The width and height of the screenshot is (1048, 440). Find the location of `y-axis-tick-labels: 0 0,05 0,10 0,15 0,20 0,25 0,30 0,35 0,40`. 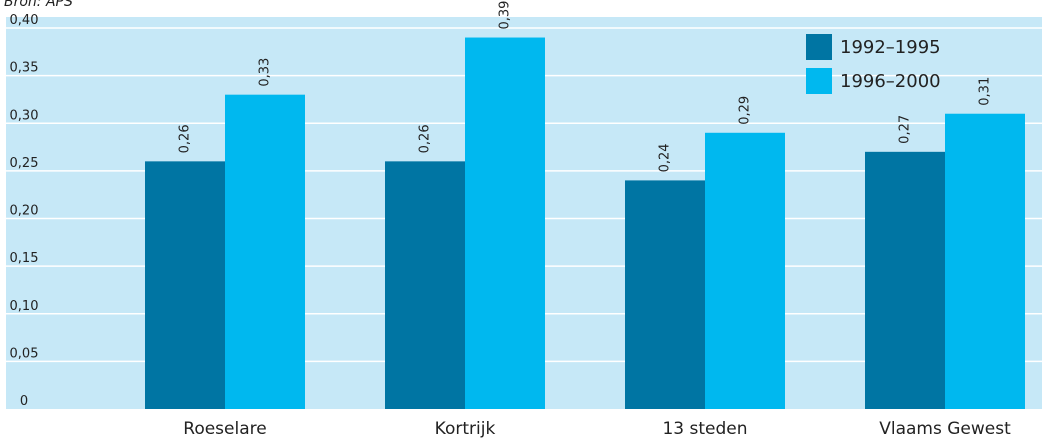

y-axis-tick-labels: 0 0,05 0,10 0,15 0,20 0,25 0,30 0,35 0,40 is located at coordinates (24, 211).